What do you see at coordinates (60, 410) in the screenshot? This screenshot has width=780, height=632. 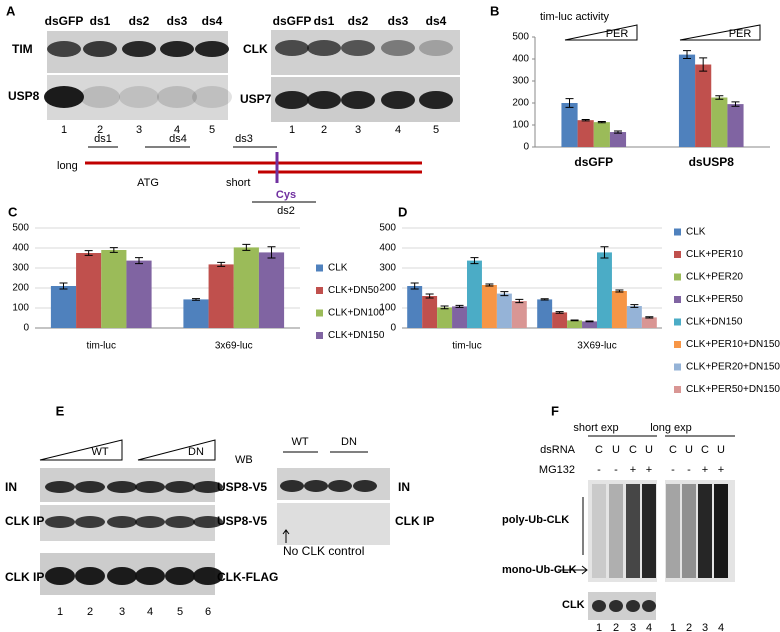 I see `panel-label: E` at bounding box center [60, 410].